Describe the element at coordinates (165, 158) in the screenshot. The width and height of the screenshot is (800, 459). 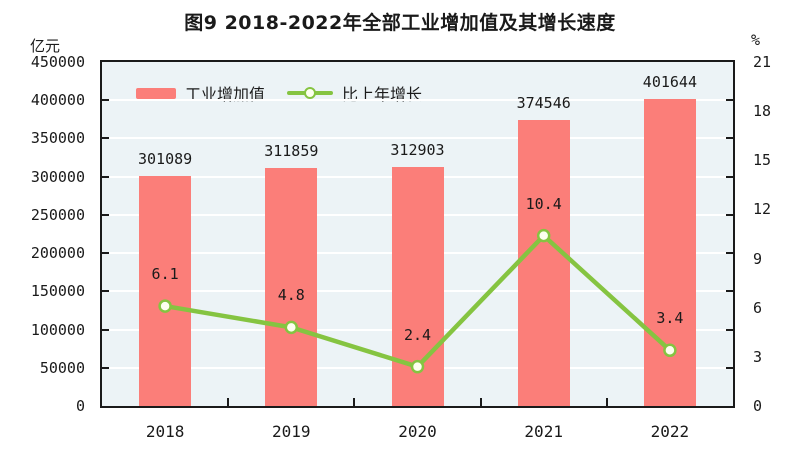
I see `bar-value-label: 301089` at that location.